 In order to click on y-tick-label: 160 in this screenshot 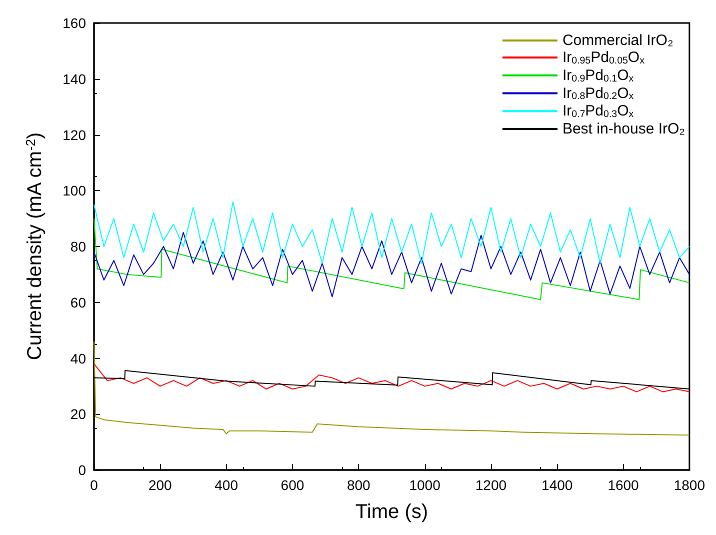, I will do `click(74, 23)`.